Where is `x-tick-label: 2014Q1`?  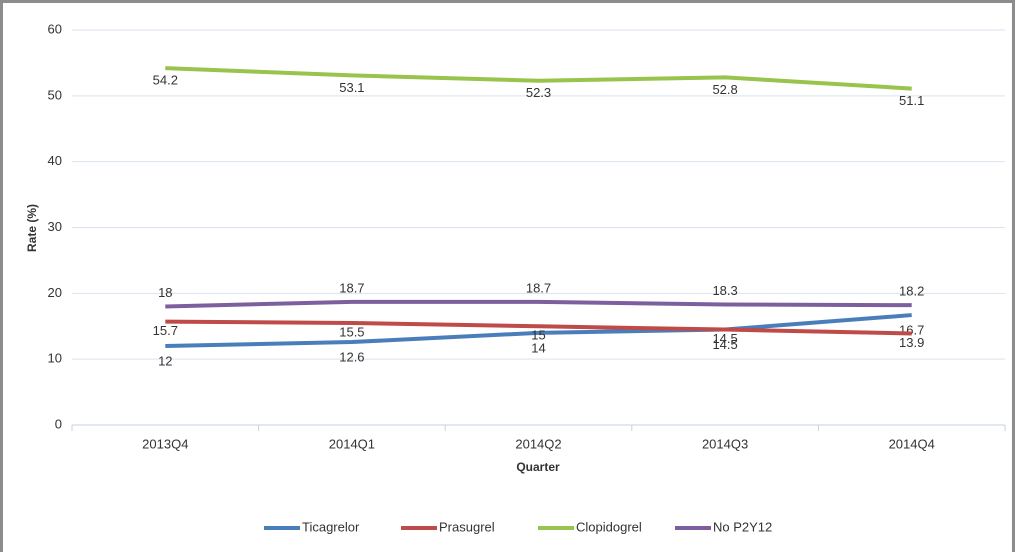
x-tick-label: 2014Q1 is located at coordinates (352, 443).